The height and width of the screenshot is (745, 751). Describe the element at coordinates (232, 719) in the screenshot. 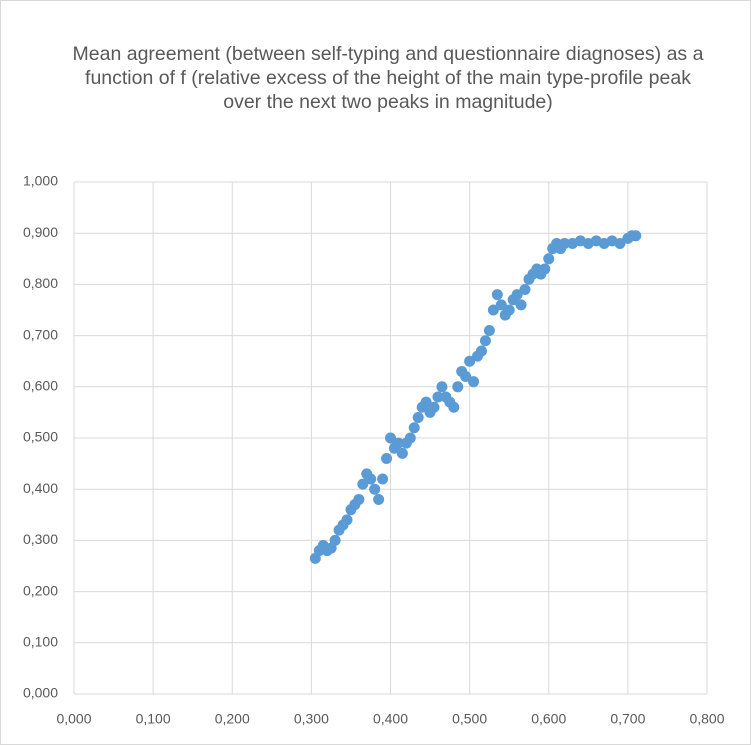

I see `x-tick-label: 0,200` at that location.